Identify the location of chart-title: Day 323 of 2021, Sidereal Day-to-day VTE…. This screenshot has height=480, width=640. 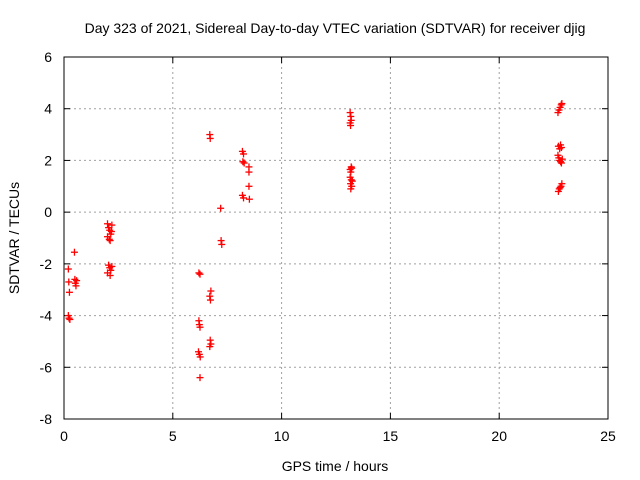
(335, 28).